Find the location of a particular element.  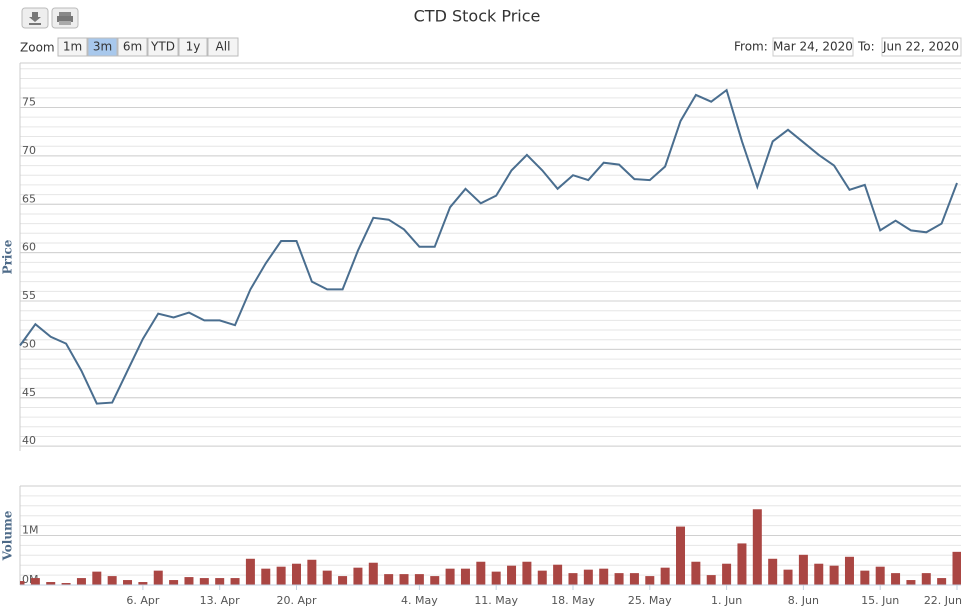

print-button is located at coordinates (65, 18).